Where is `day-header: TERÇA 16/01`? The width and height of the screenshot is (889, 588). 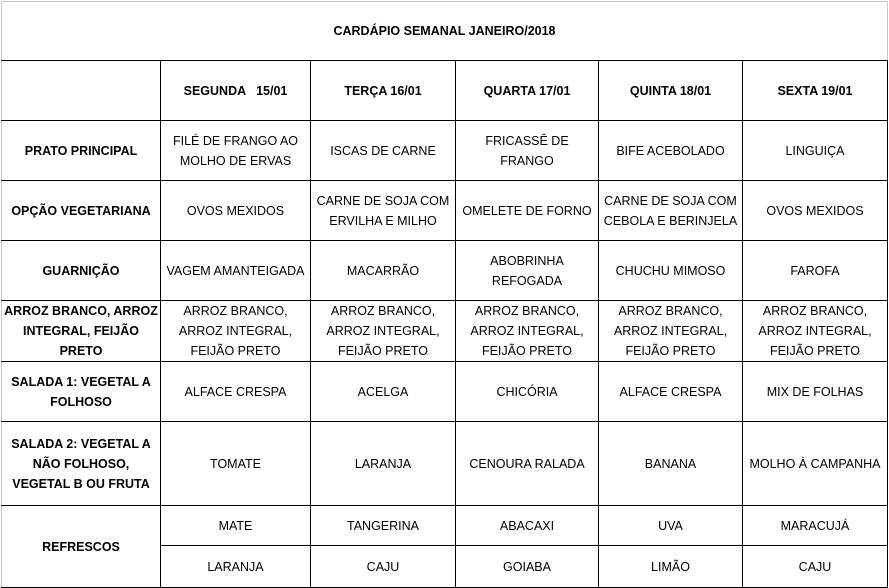 day-header: TERÇA 16/01 is located at coordinates (383, 90).